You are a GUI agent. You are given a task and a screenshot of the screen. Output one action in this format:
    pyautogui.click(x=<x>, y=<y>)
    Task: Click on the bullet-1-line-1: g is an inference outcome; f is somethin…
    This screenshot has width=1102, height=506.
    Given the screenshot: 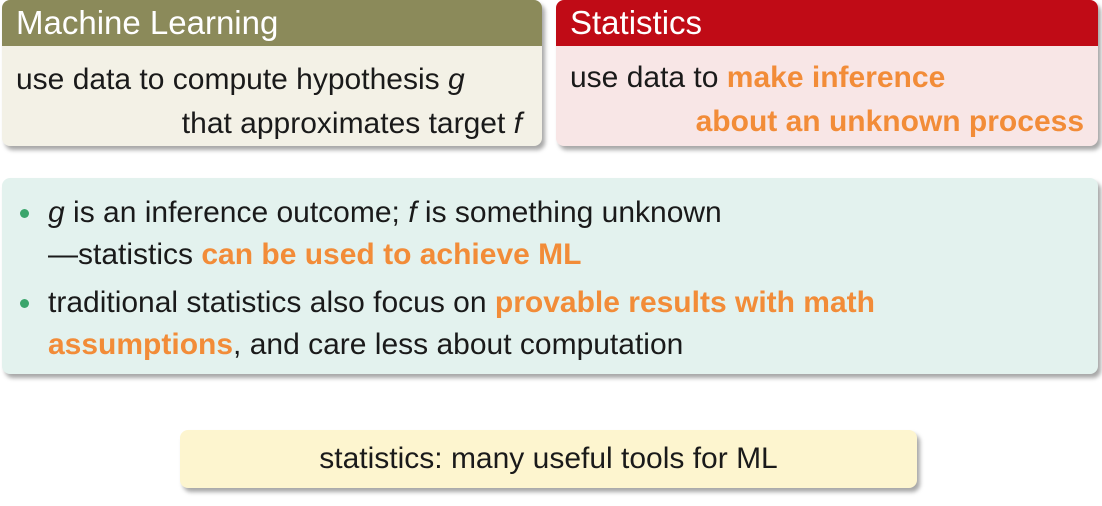 What is the action you would take?
    pyautogui.click(x=563, y=213)
    